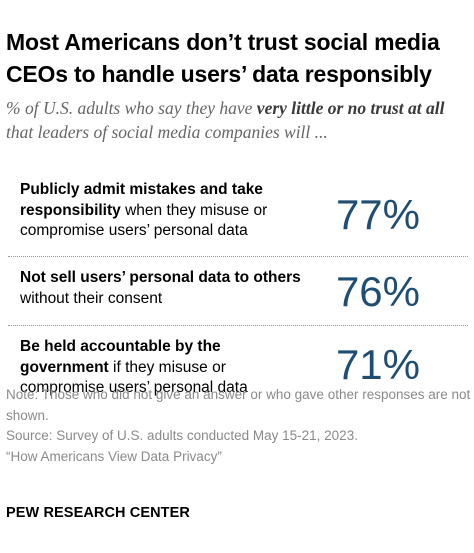 The width and height of the screenshot is (474, 553). Describe the element at coordinates (120, 357) in the screenshot. I see `row-label-bold: Be held accountable by the government` at that location.